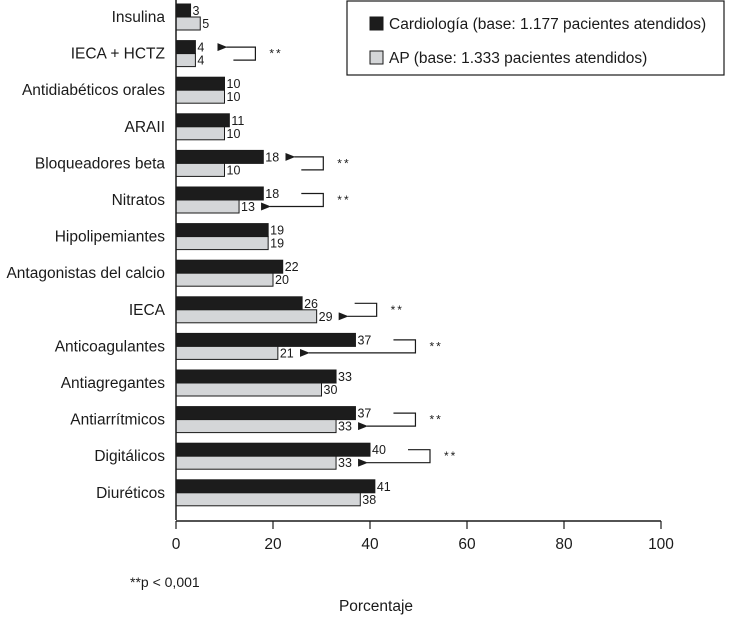  What do you see at coordinates (326, 317) in the screenshot?
I see `value-label-ap: 29` at bounding box center [326, 317].